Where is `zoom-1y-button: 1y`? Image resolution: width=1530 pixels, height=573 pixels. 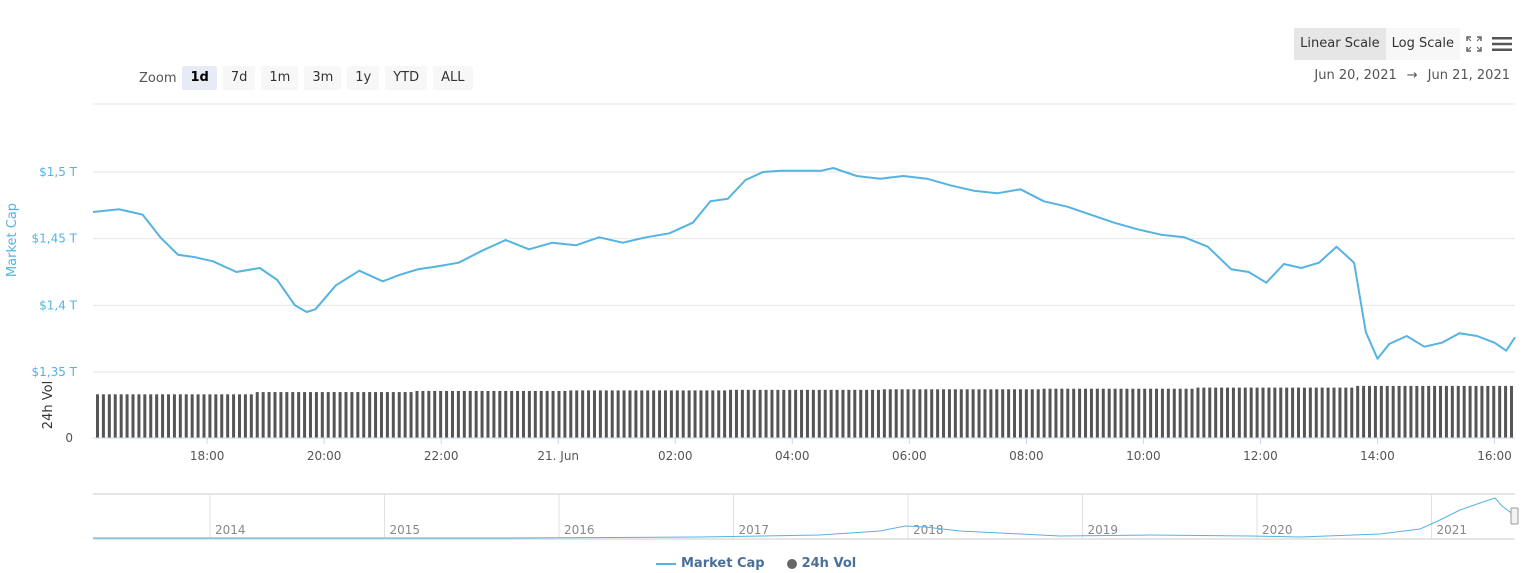 zoom-1y-button: 1y is located at coordinates (363, 78).